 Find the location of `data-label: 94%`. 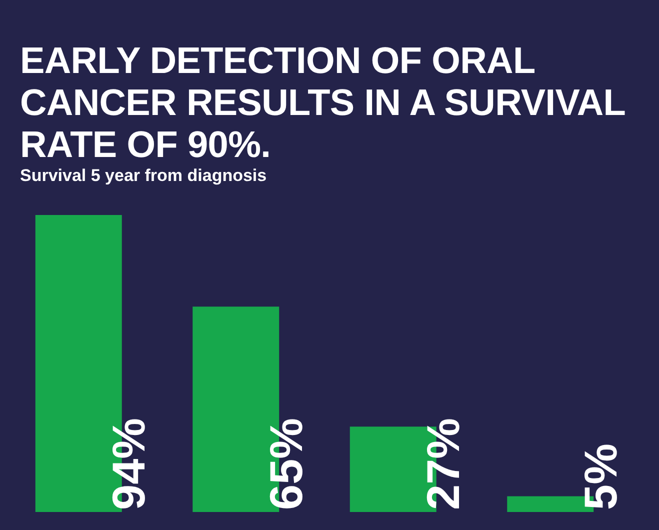

data-label: 94% is located at coordinates (128, 464).